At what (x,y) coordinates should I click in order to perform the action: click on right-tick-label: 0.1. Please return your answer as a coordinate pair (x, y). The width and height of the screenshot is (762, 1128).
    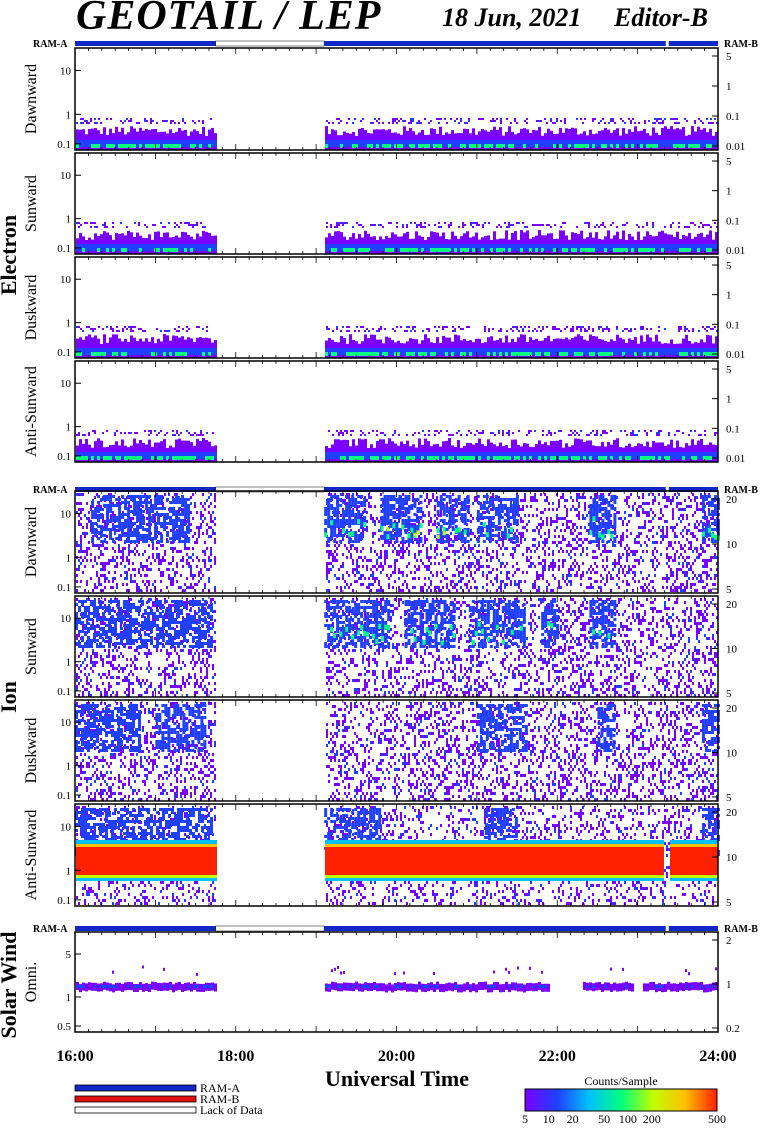
    Looking at the image, I should click on (733, 325).